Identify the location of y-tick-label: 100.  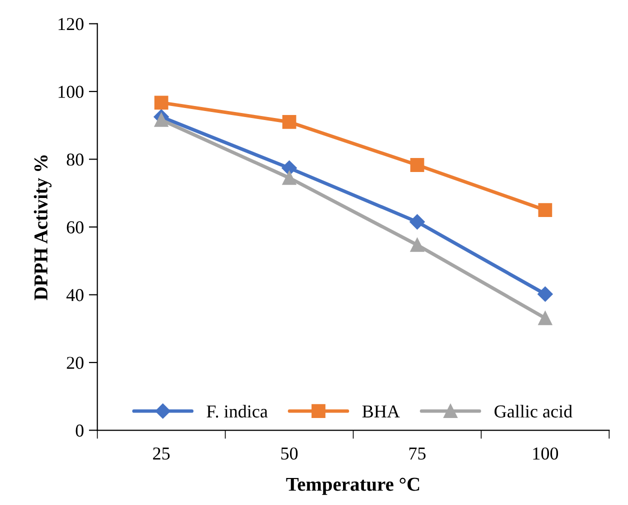
(71, 92).